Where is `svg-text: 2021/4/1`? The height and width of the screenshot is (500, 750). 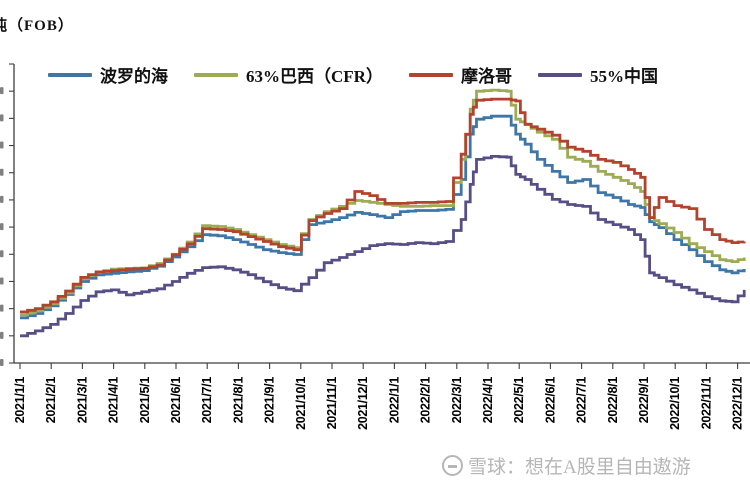 svg-text: 2021/4/1 is located at coordinates (114, 400).